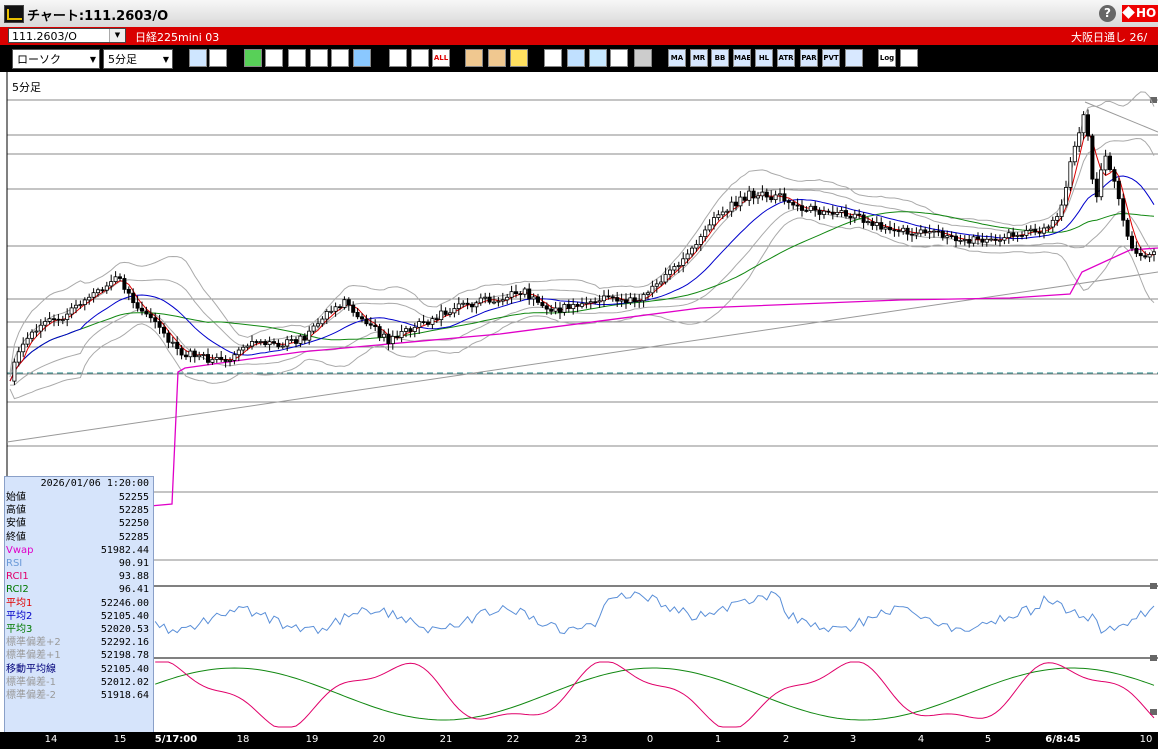  I want to click on scale-button, so click(598, 58).